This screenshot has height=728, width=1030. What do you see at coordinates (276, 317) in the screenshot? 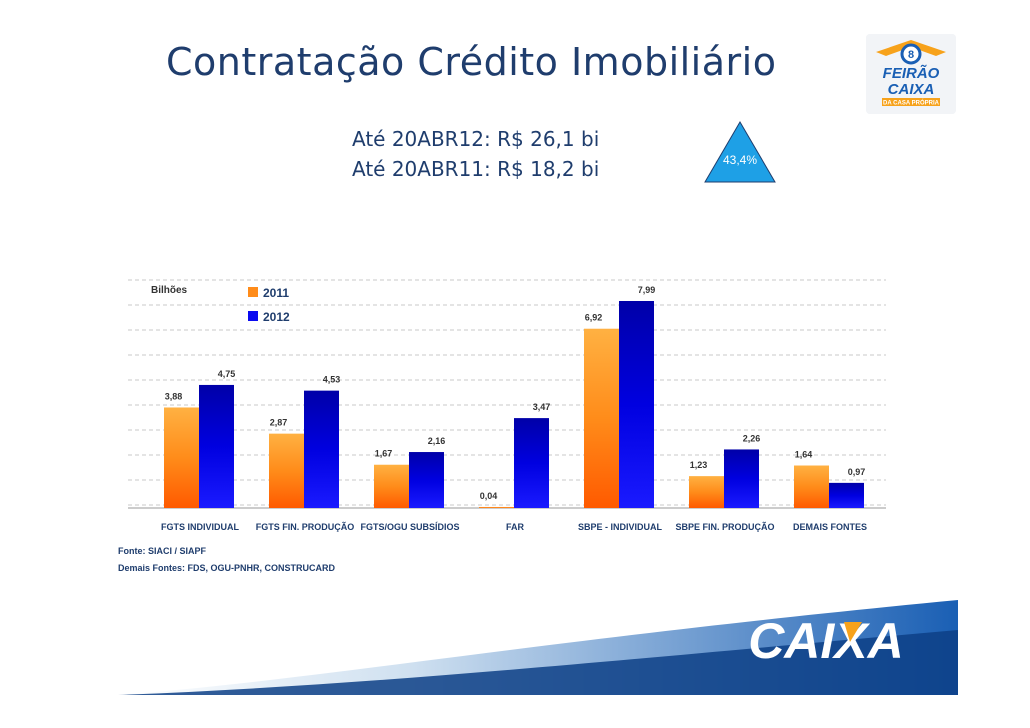
I see `legend-label-2012: 2012` at bounding box center [276, 317].